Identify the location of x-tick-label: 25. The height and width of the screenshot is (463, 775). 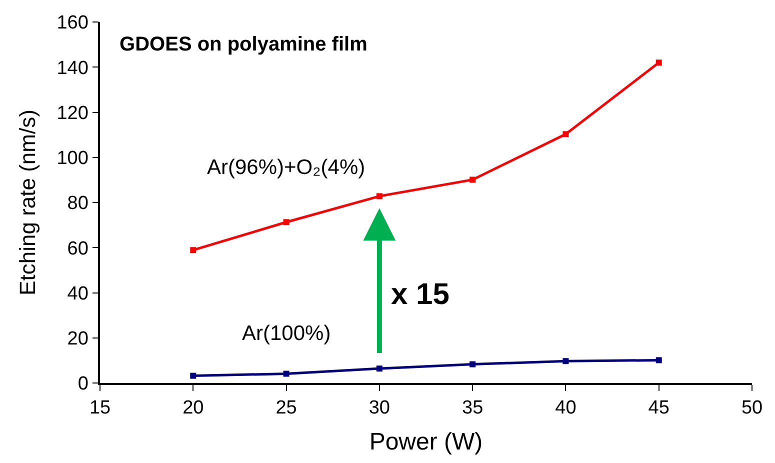
(286, 408).